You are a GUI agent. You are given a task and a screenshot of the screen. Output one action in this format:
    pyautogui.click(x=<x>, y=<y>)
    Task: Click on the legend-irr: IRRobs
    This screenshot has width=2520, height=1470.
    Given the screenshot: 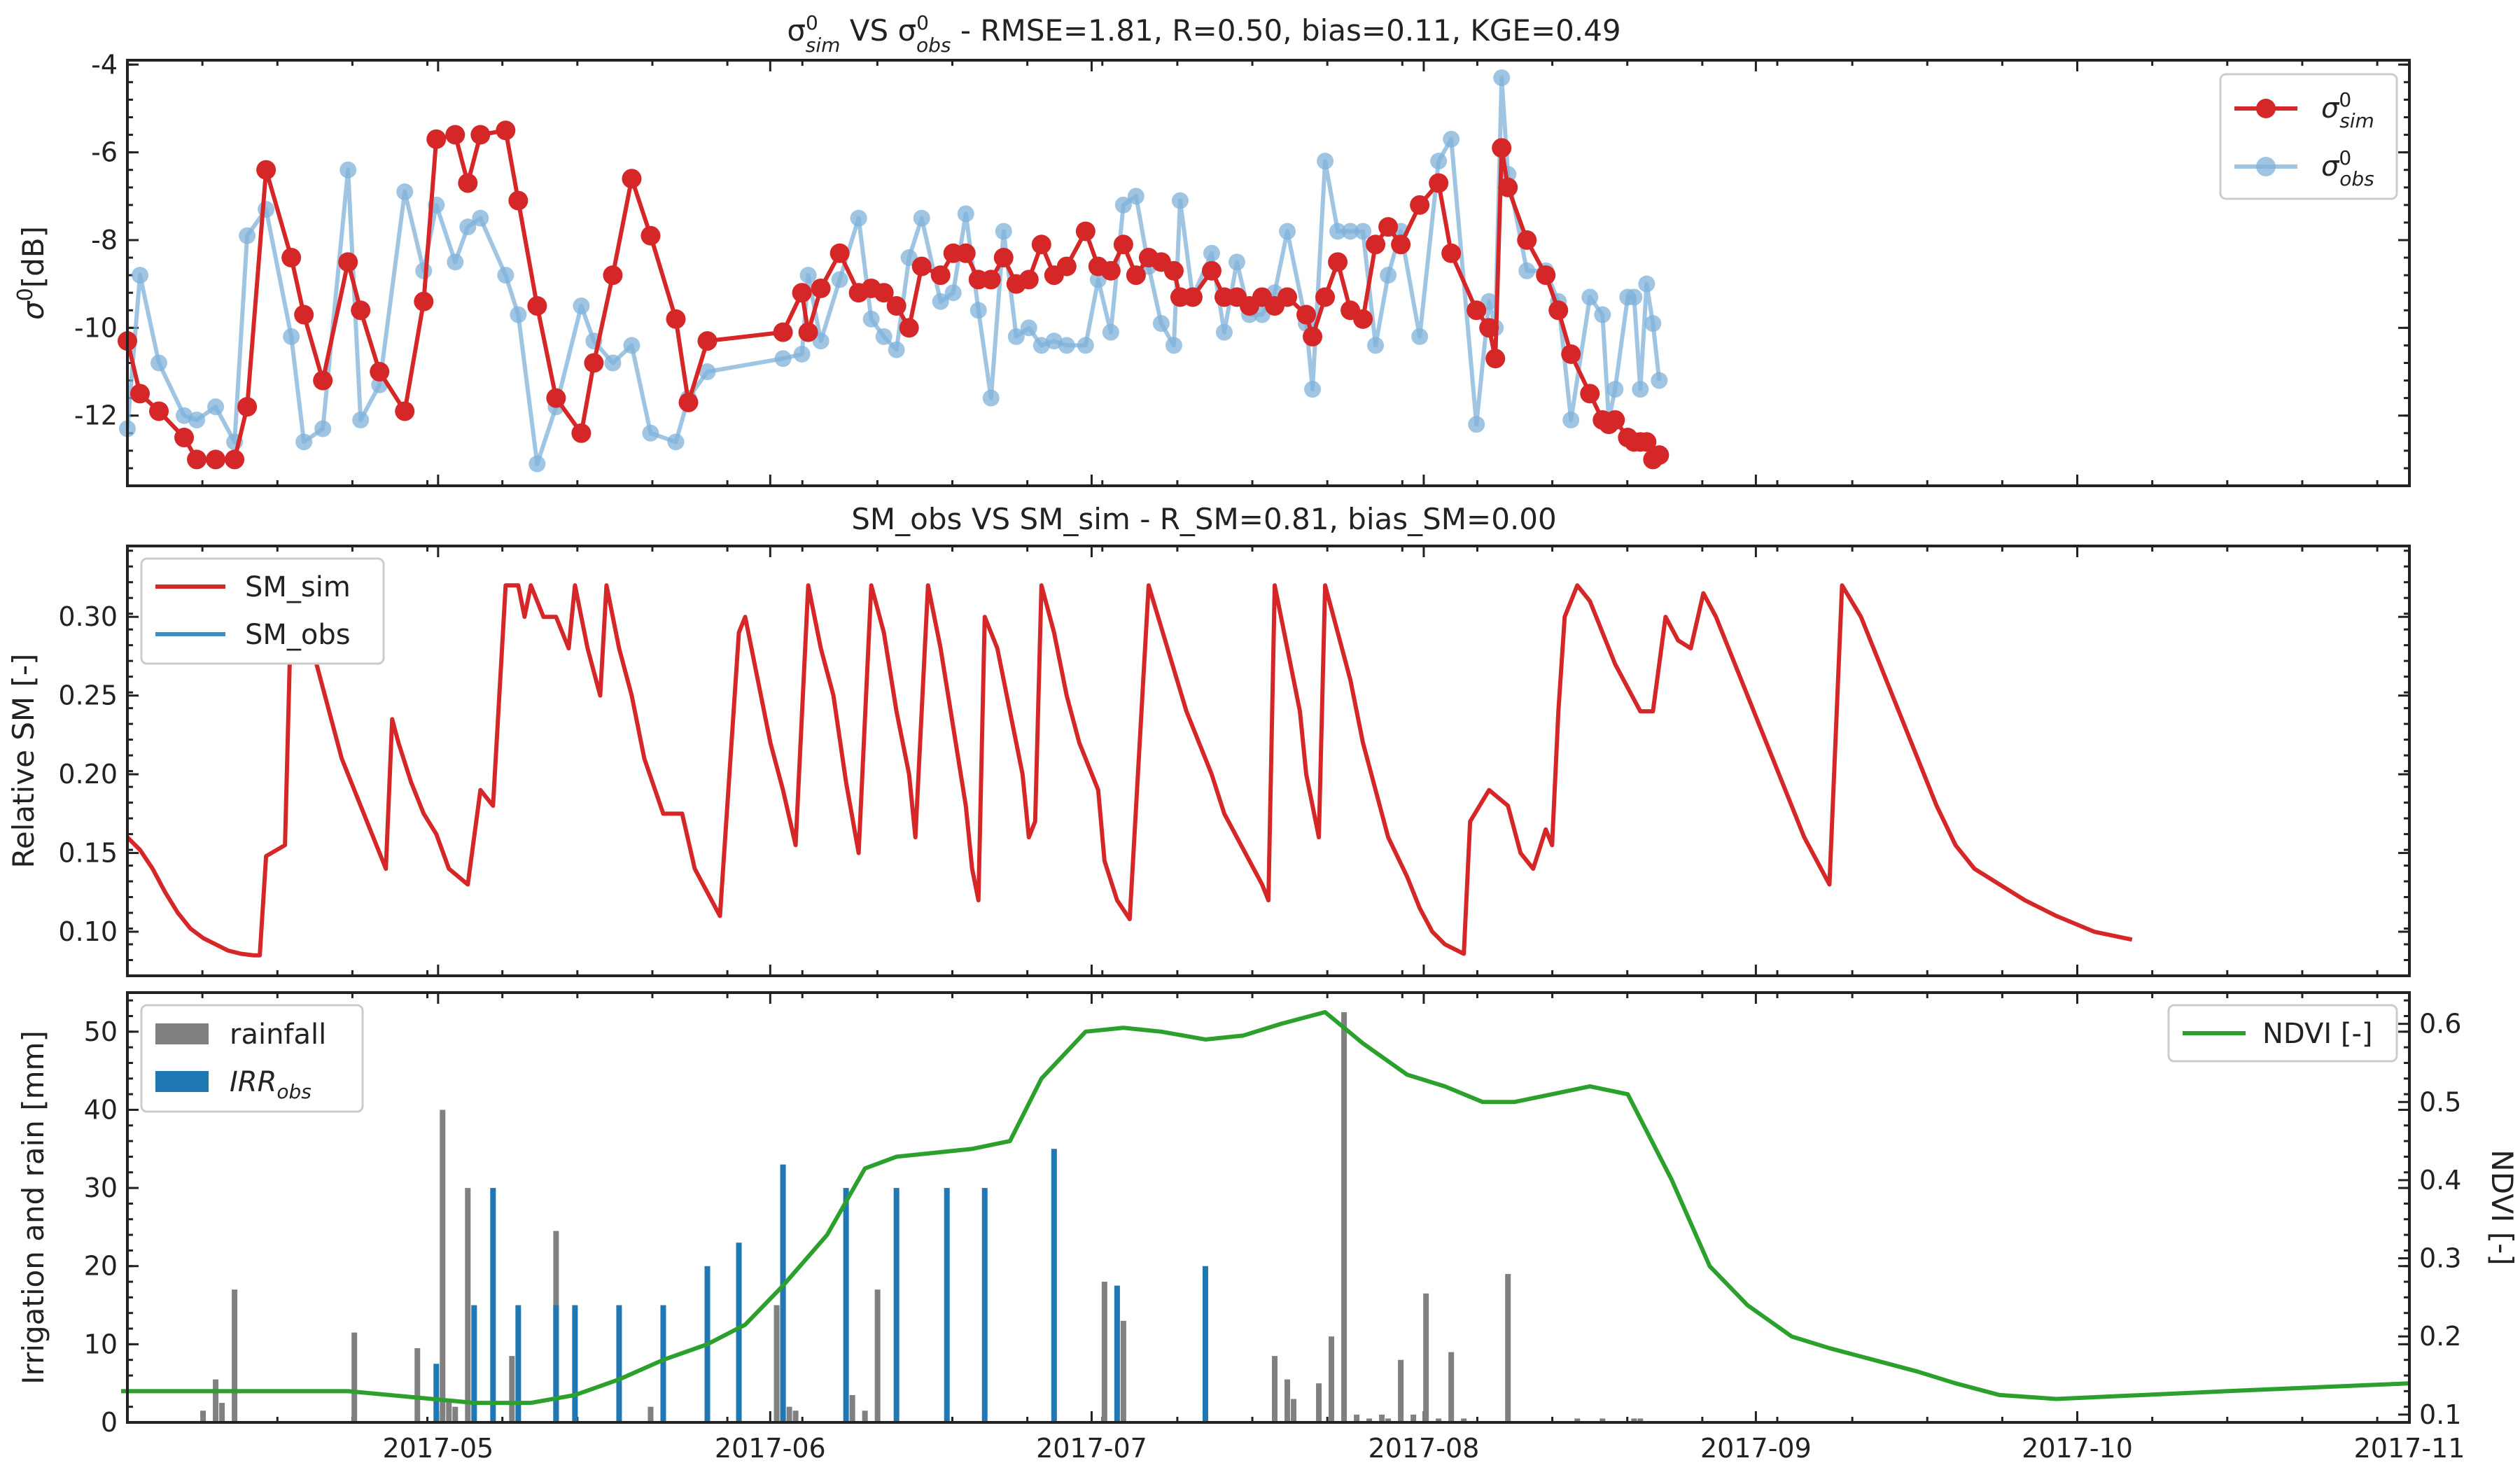 What is the action you would take?
    pyautogui.click(x=271, y=1084)
    